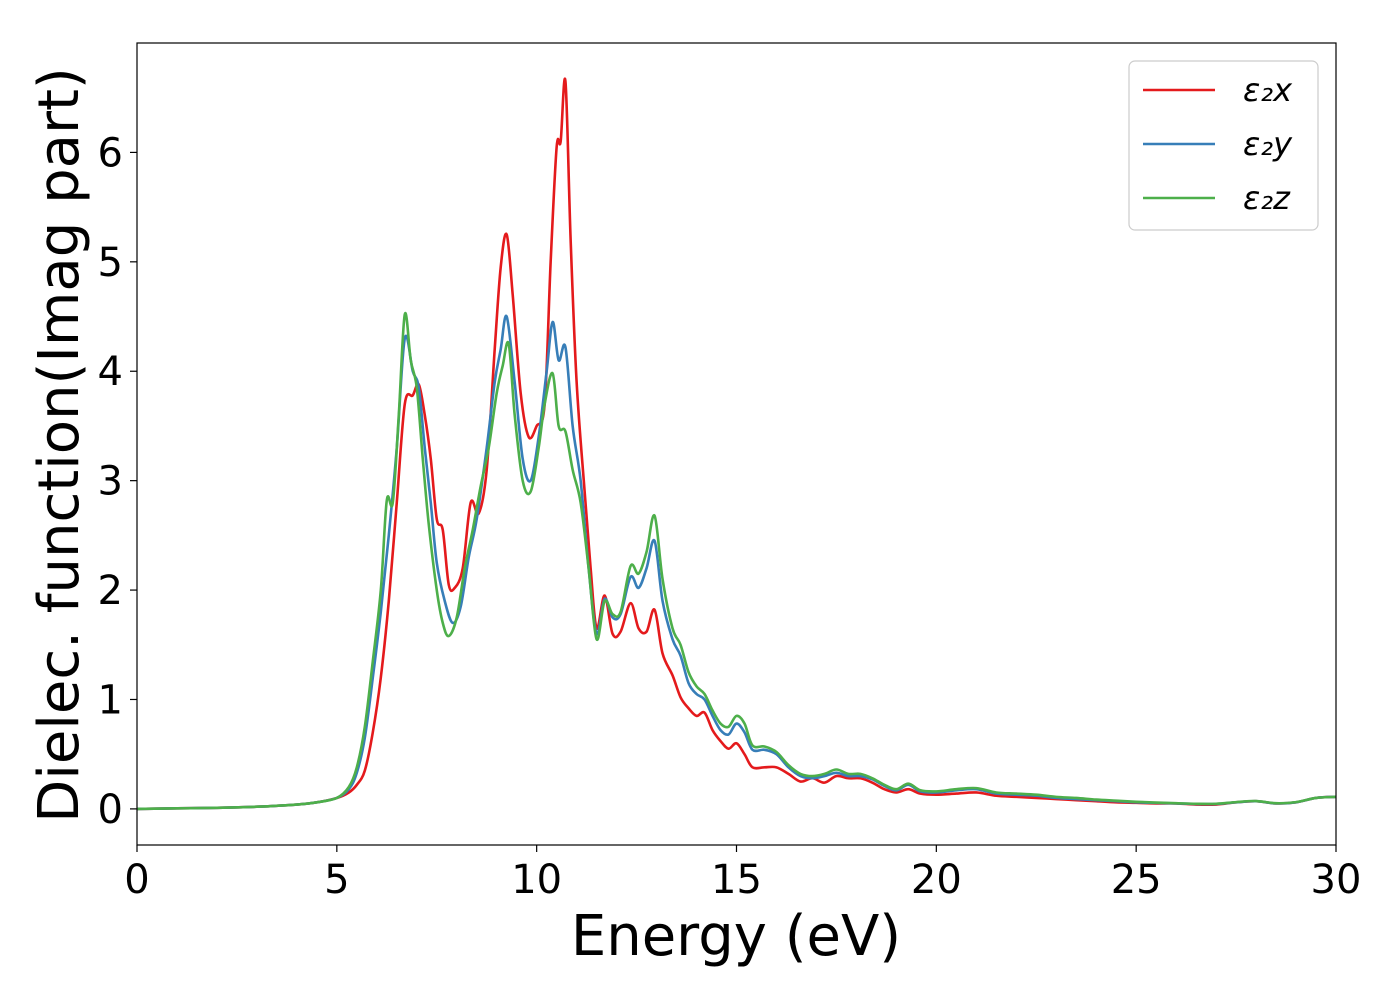 This screenshot has height=1000, width=1400. What do you see at coordinates (1136, 880) in the screenshot?
I see `x-tick-label: 25` at bounding box center [1136, 880].